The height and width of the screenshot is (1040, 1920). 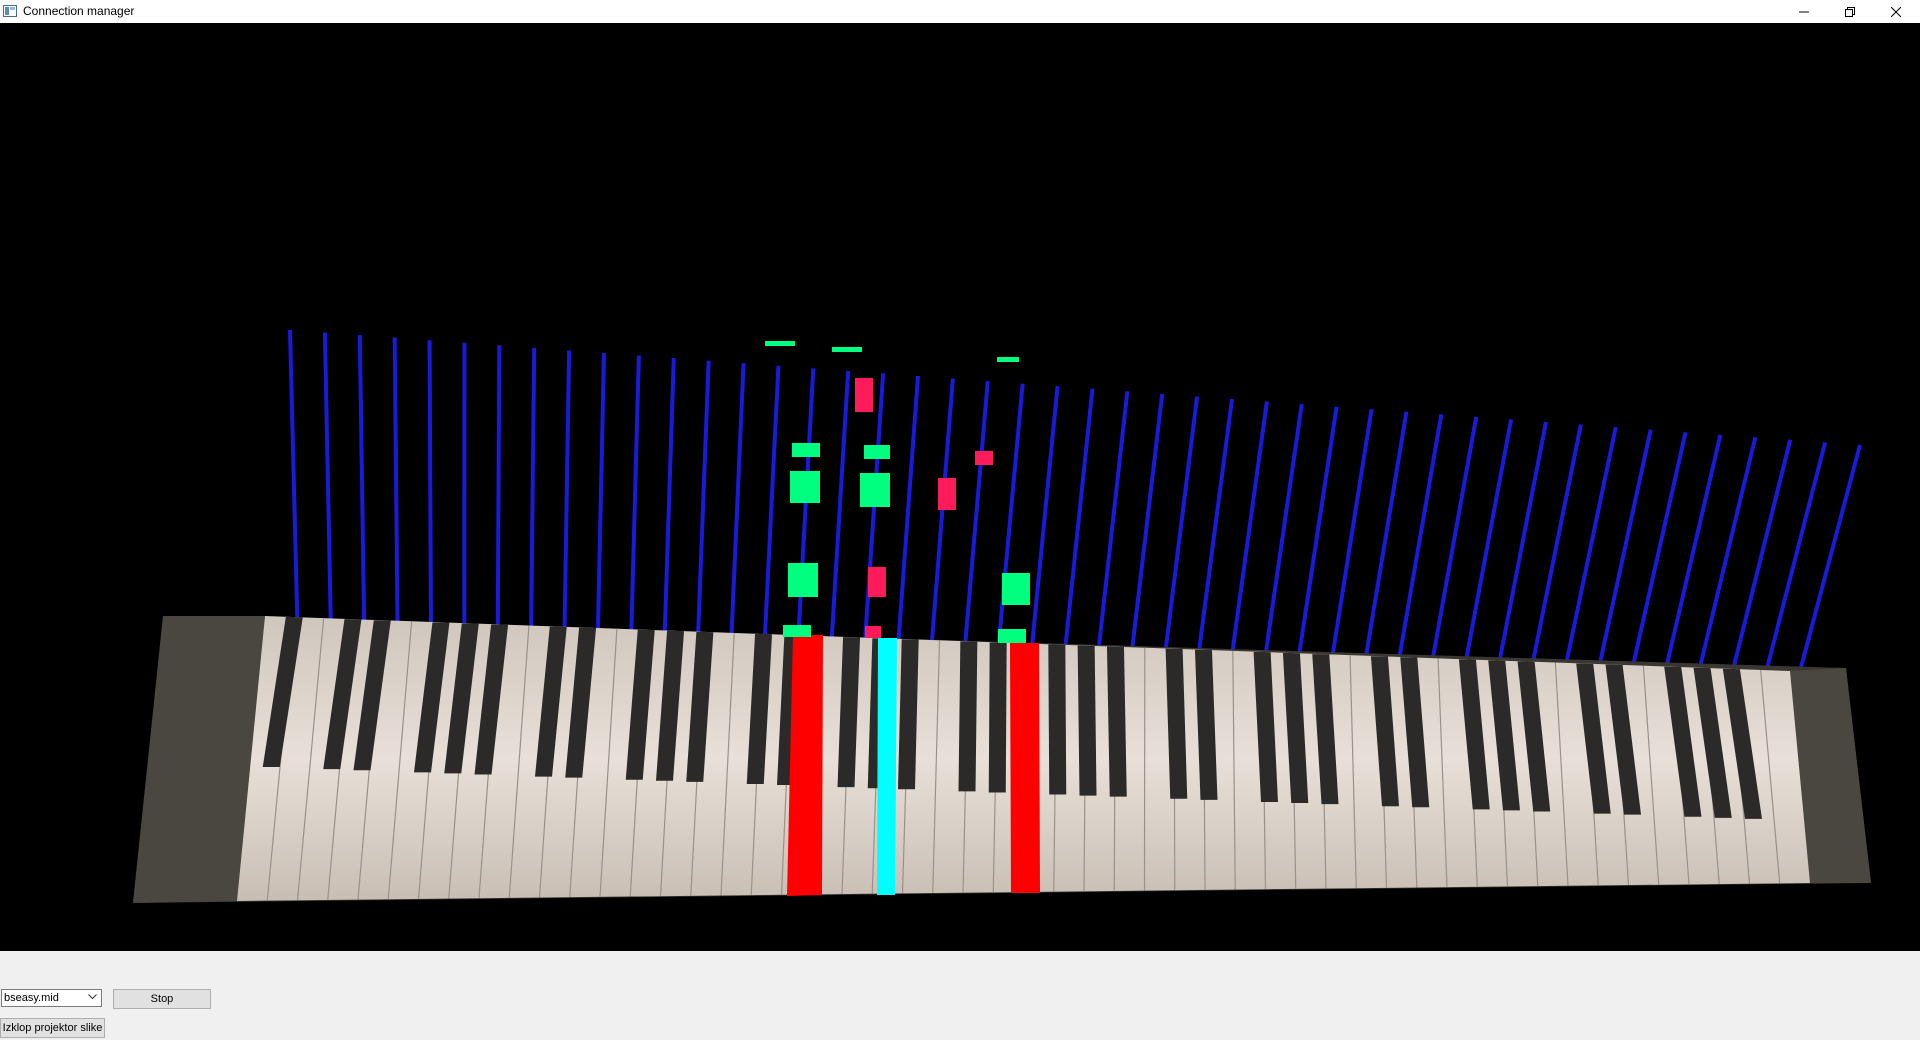 I want to click on stop-button: Stop, so click(x=162, y=999).